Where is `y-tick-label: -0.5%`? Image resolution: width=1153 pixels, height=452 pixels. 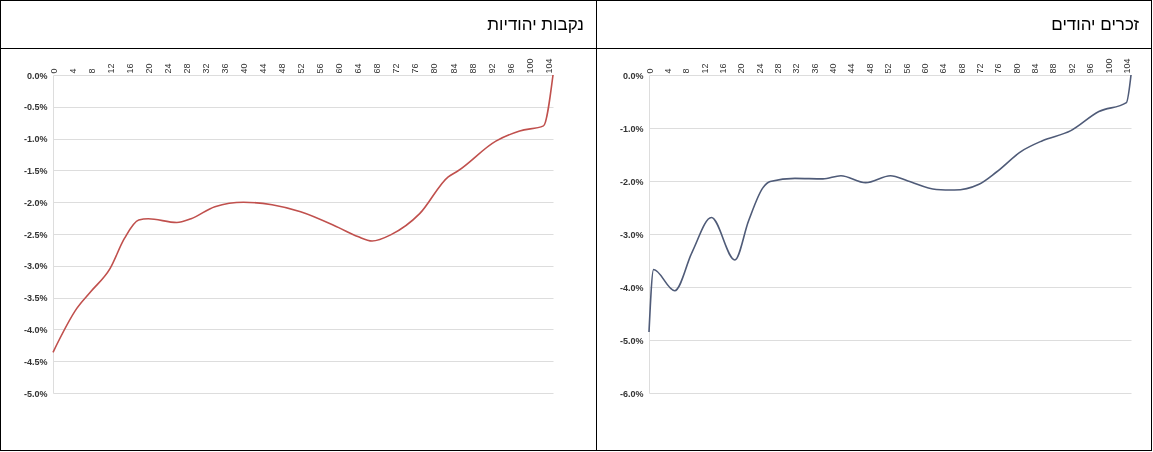 y-tick-label: -0.5% is located at coordinates (35, 107).